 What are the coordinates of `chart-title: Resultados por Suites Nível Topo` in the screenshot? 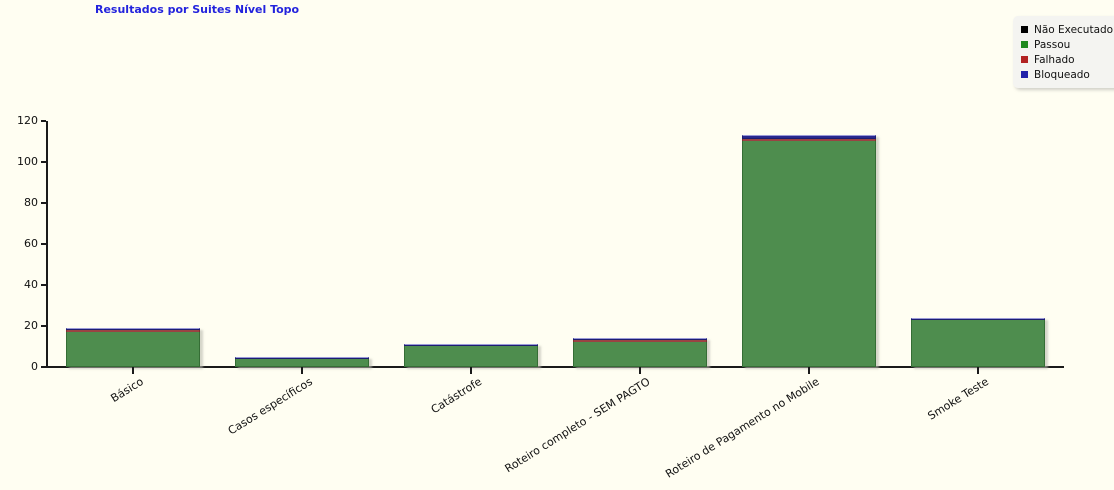 It's located at (197, 9).